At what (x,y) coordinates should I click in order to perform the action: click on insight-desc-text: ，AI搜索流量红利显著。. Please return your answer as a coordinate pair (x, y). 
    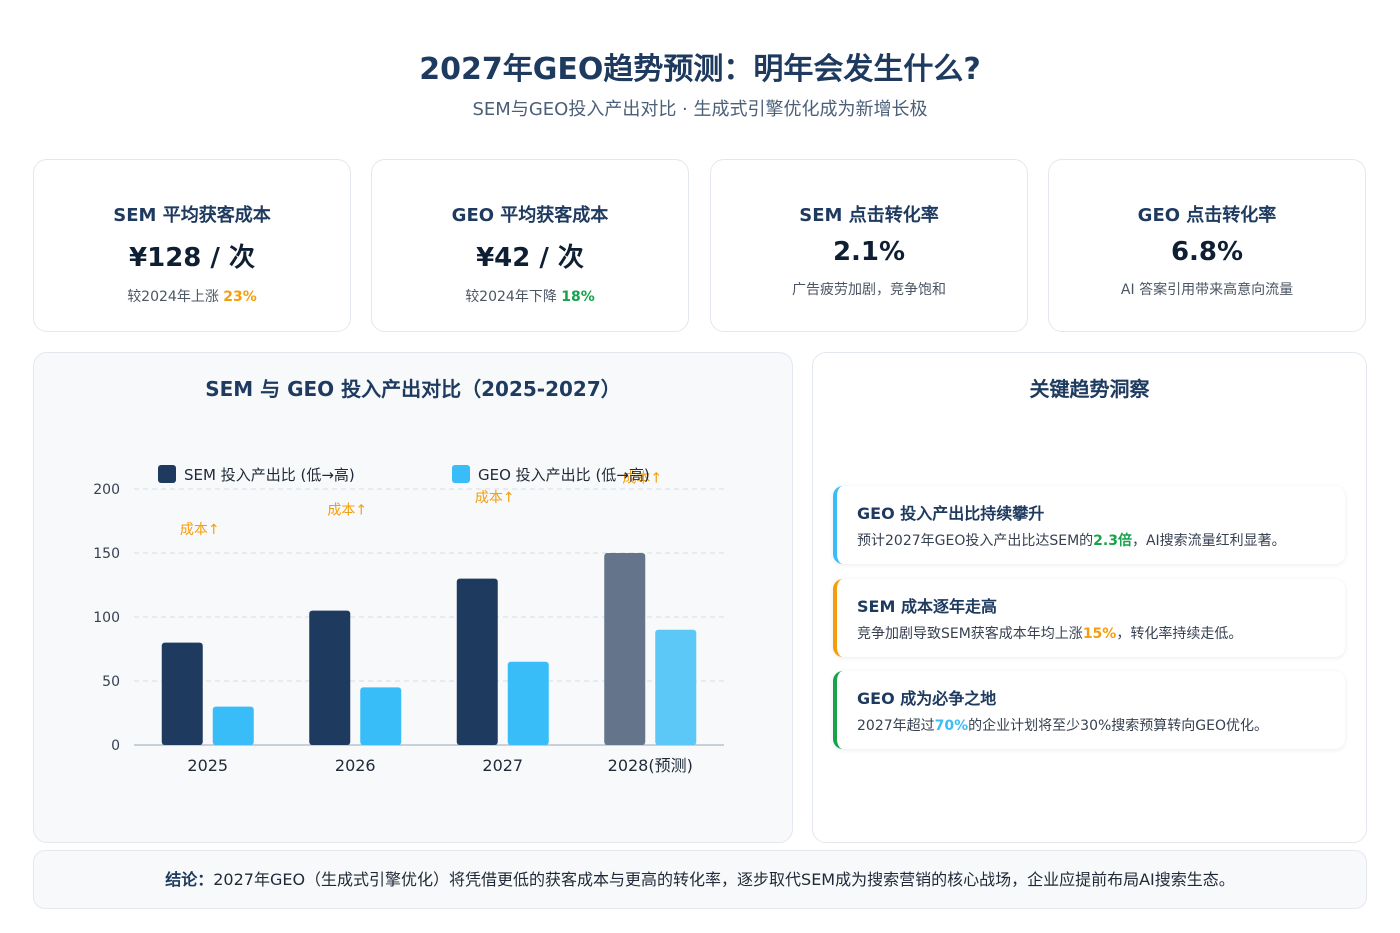
    Looking at the image, I should click on (1208, 541).